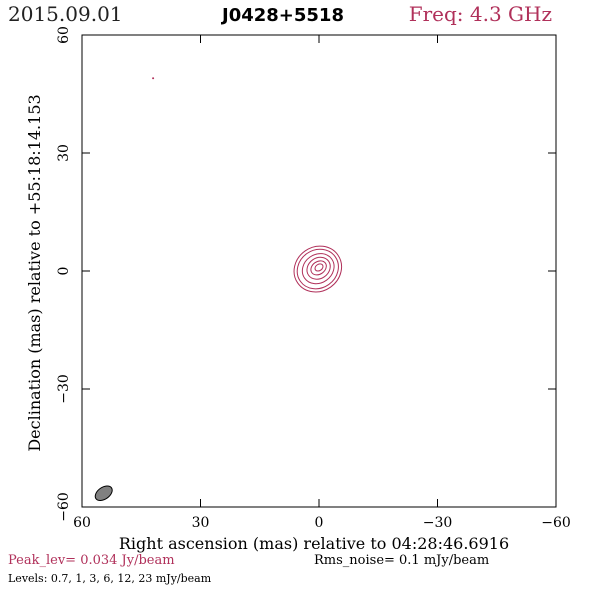  Describe the element at coordinates (201, 523) in the screenshot. I see `x-tick-label: 30` at that location.